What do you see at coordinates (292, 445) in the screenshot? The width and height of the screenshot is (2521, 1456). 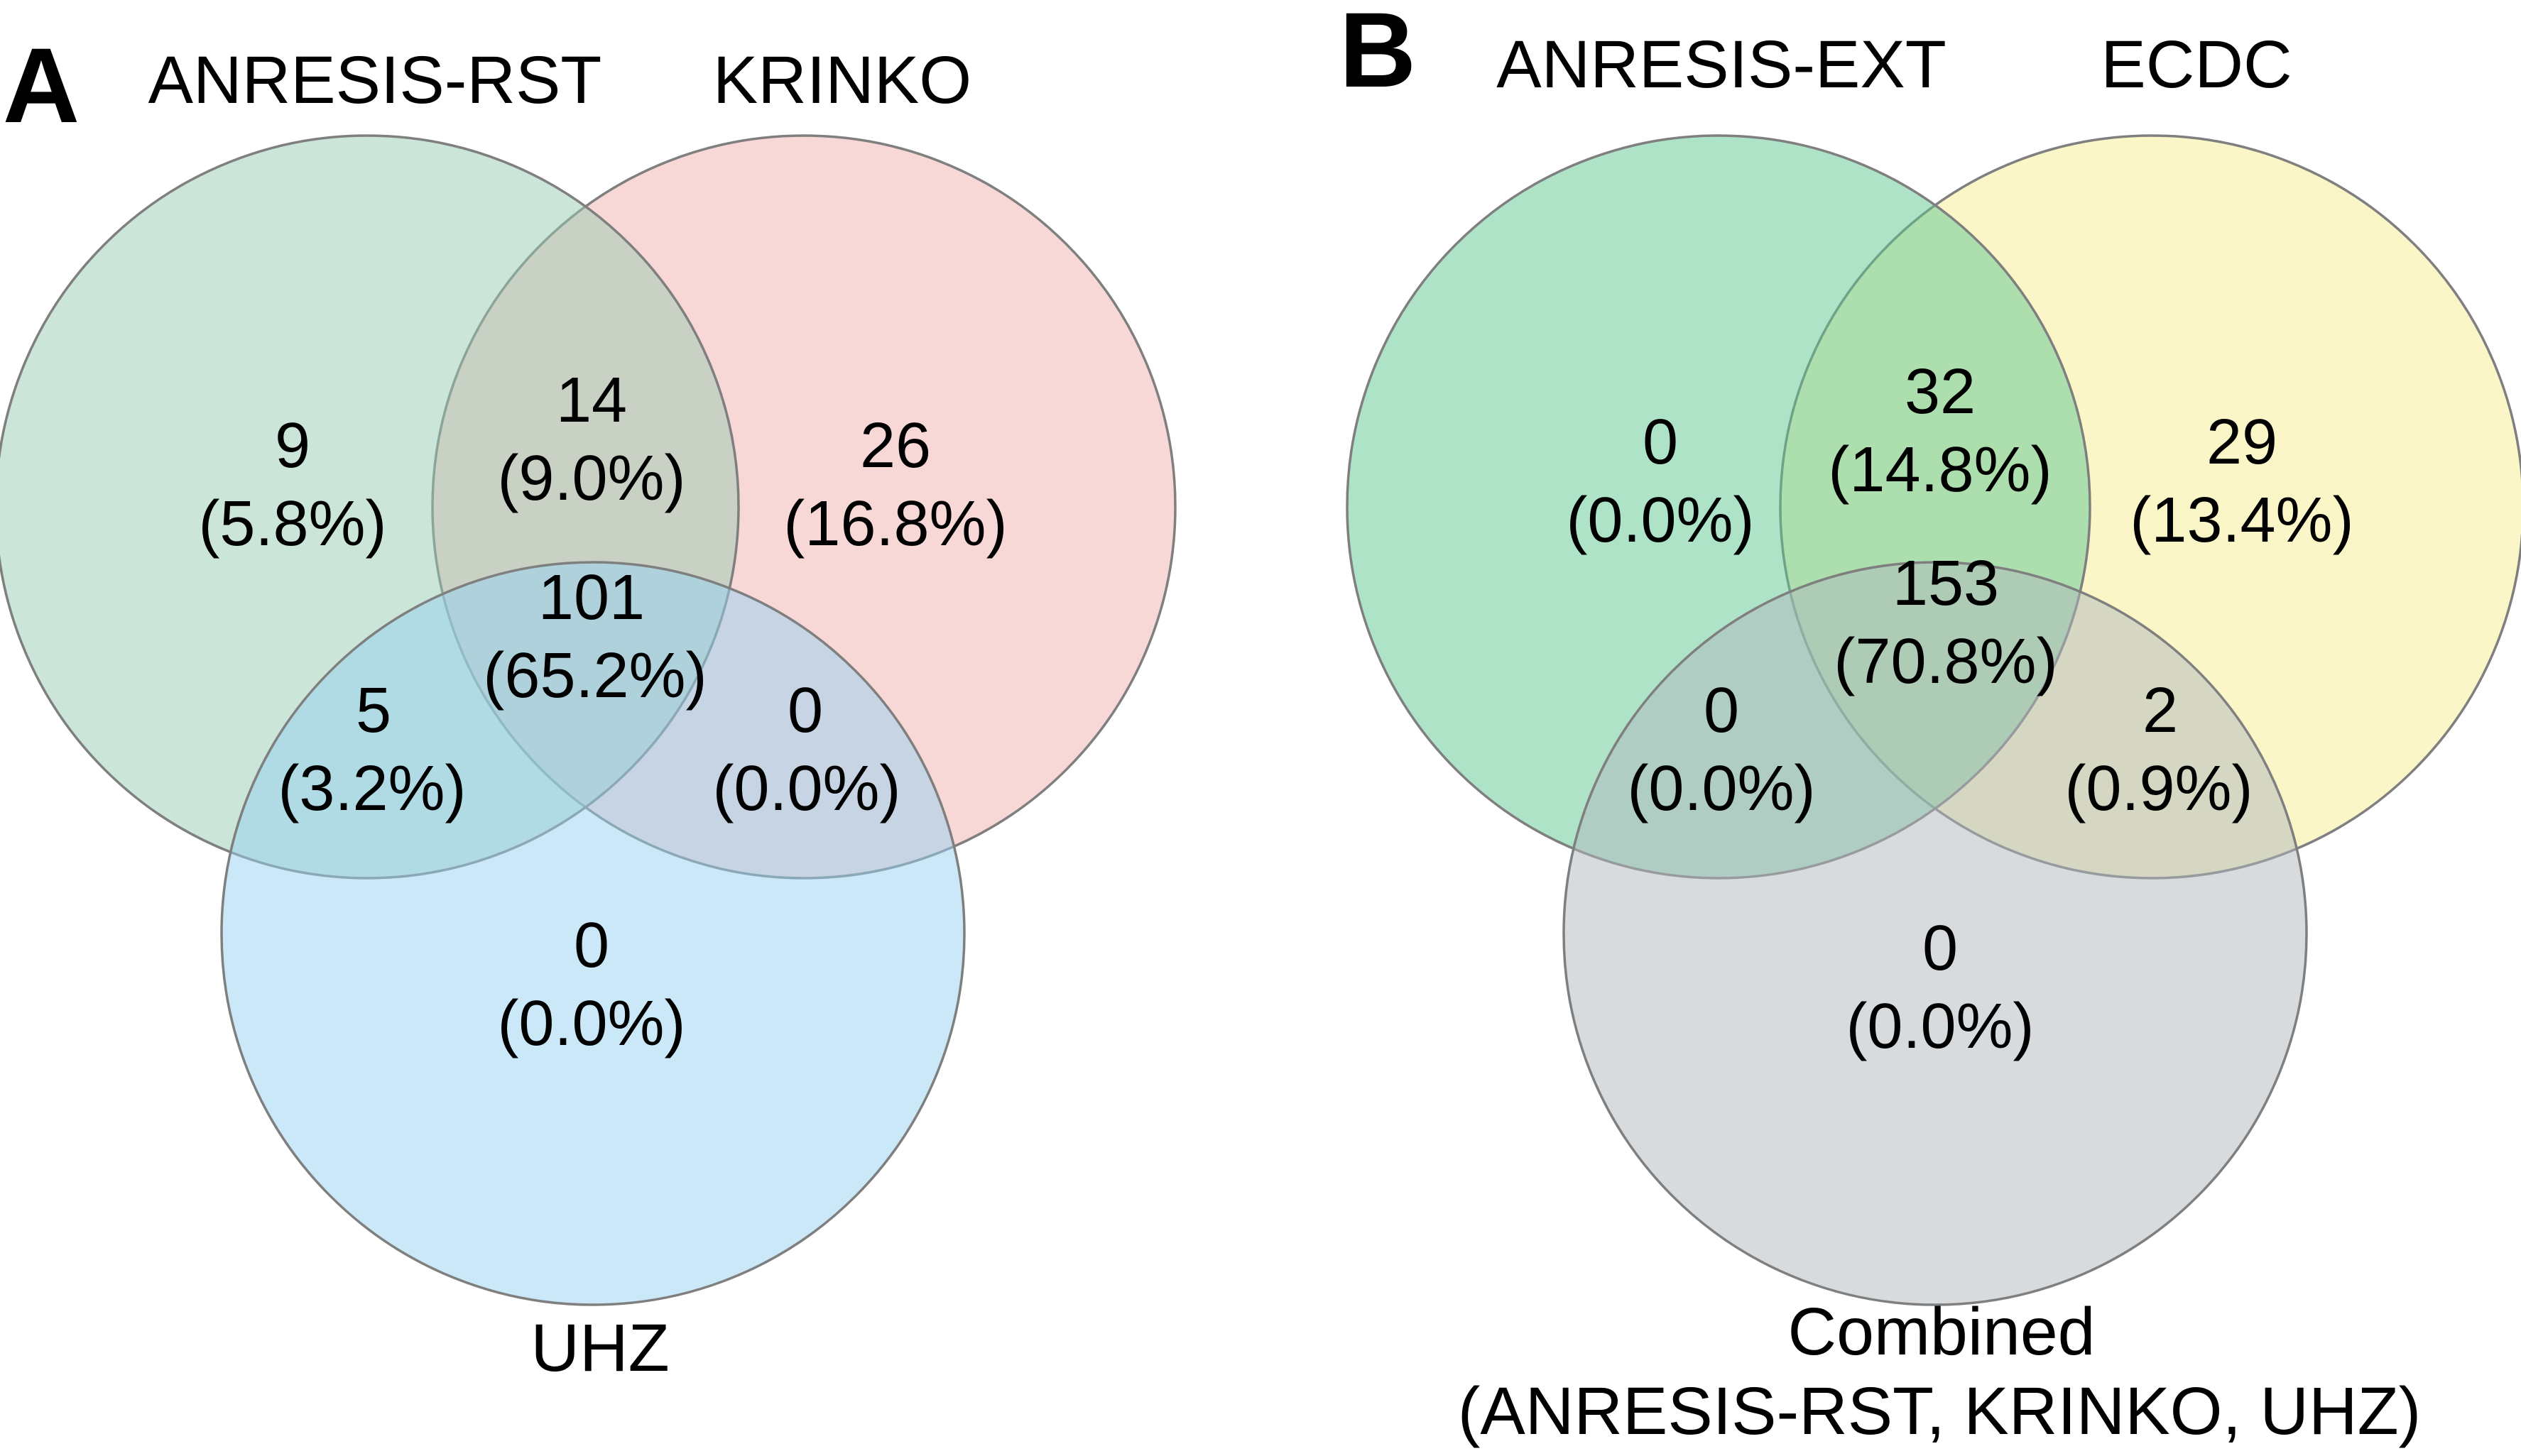 I see `region-count: 9` at bounding box center [292, 445].